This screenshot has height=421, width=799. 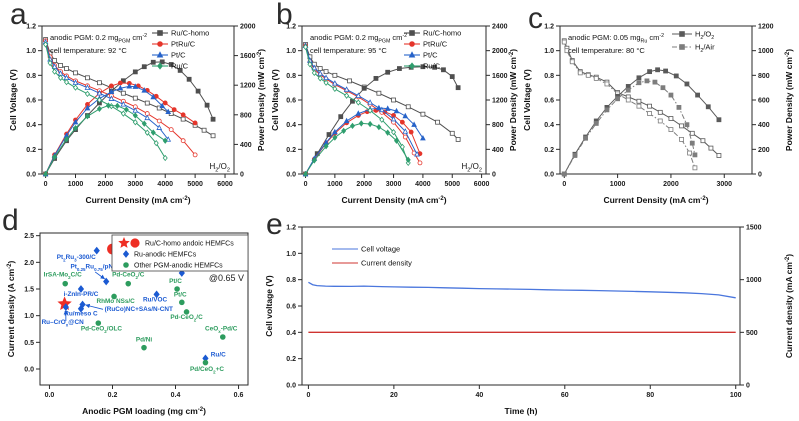 What do you see at coordinates (386, 263) in the screenshot?
I see `svg-text: Current density` at bounding box center [386, 263].